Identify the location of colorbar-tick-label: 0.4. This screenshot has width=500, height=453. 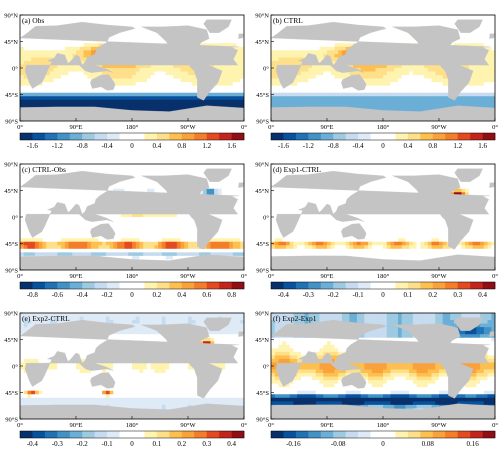
(157, 146).